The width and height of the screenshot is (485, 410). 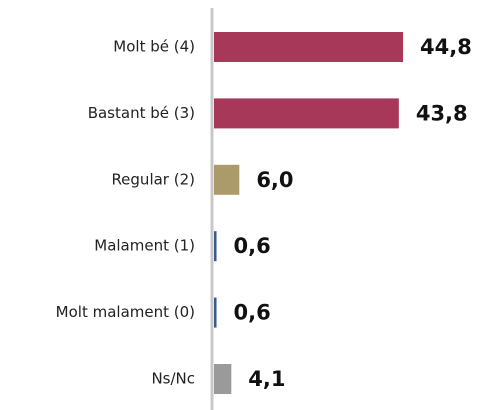 I want to click on category-label: Molt bé (4), so click(x=154, y=47).